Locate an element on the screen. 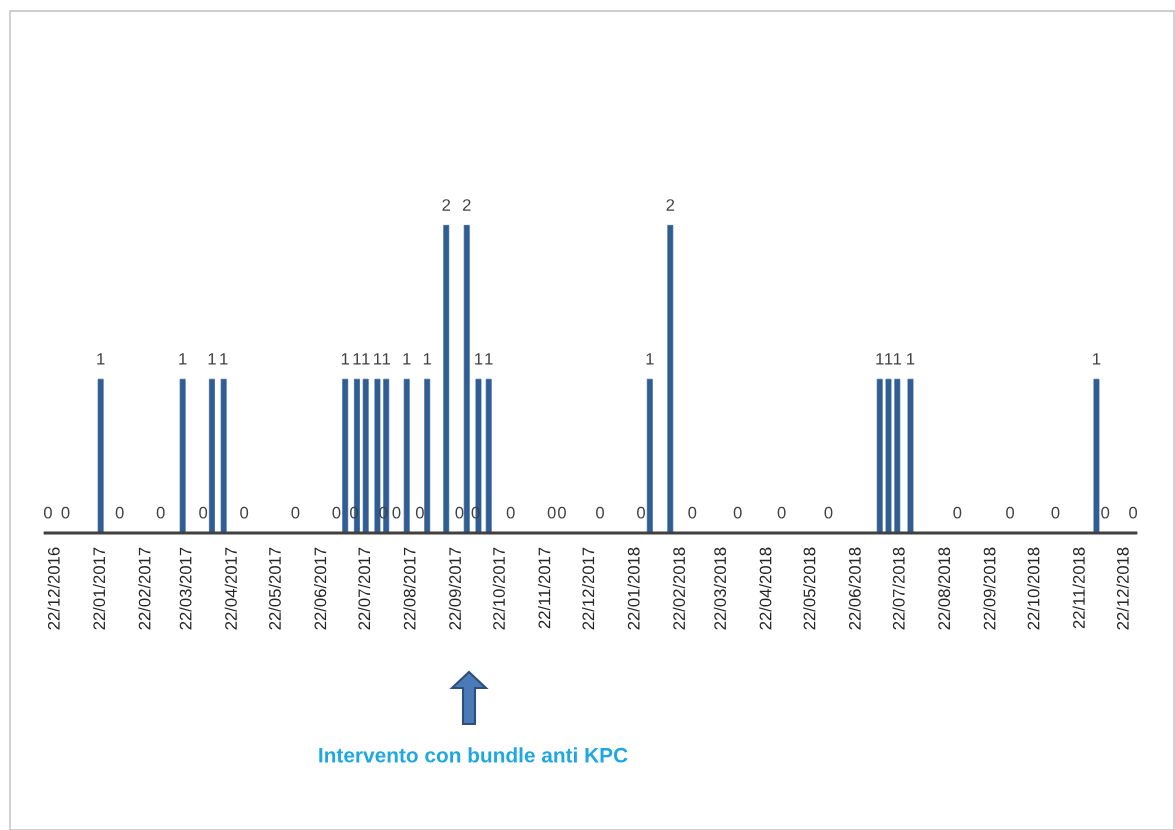 The width and height of the screenshot is (1175, 830). x-tick-label: 22/04/2018 is located at coordinates (765, 588).